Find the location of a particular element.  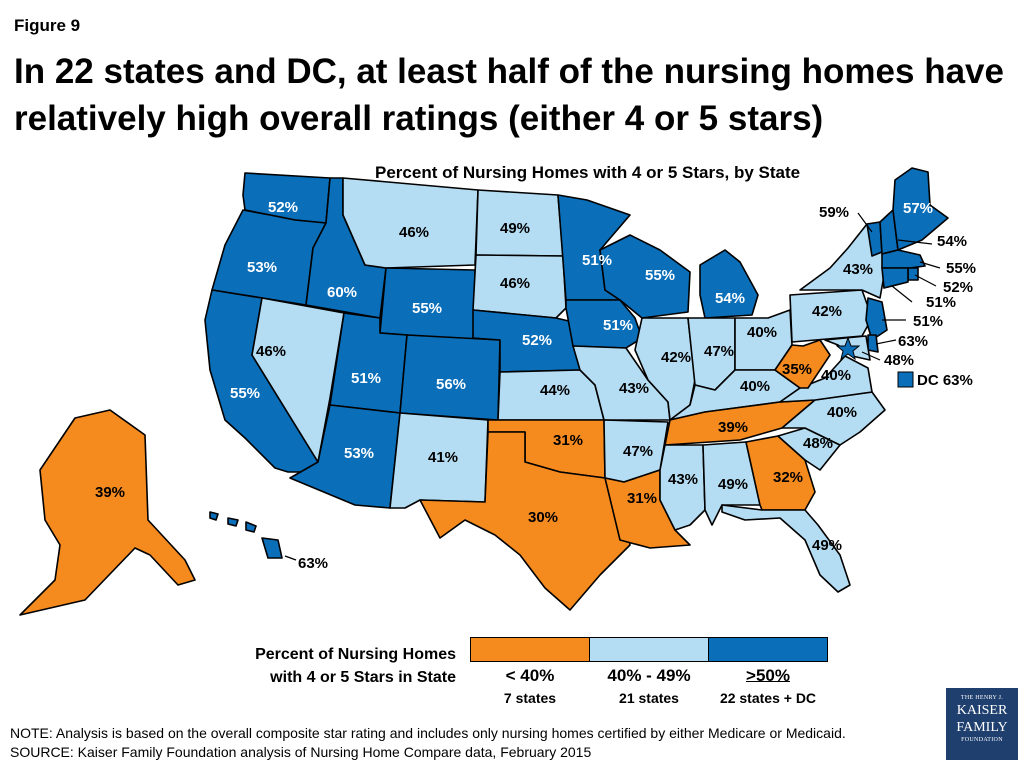

value-label-WV: 35% is located at coordinates (797, 369).